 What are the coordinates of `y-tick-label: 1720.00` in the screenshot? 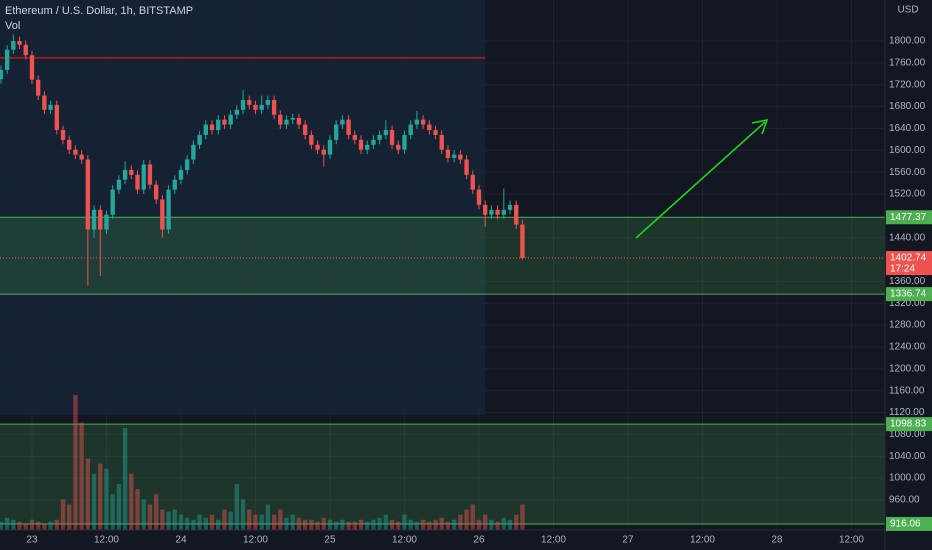 It's located at (907, 84).